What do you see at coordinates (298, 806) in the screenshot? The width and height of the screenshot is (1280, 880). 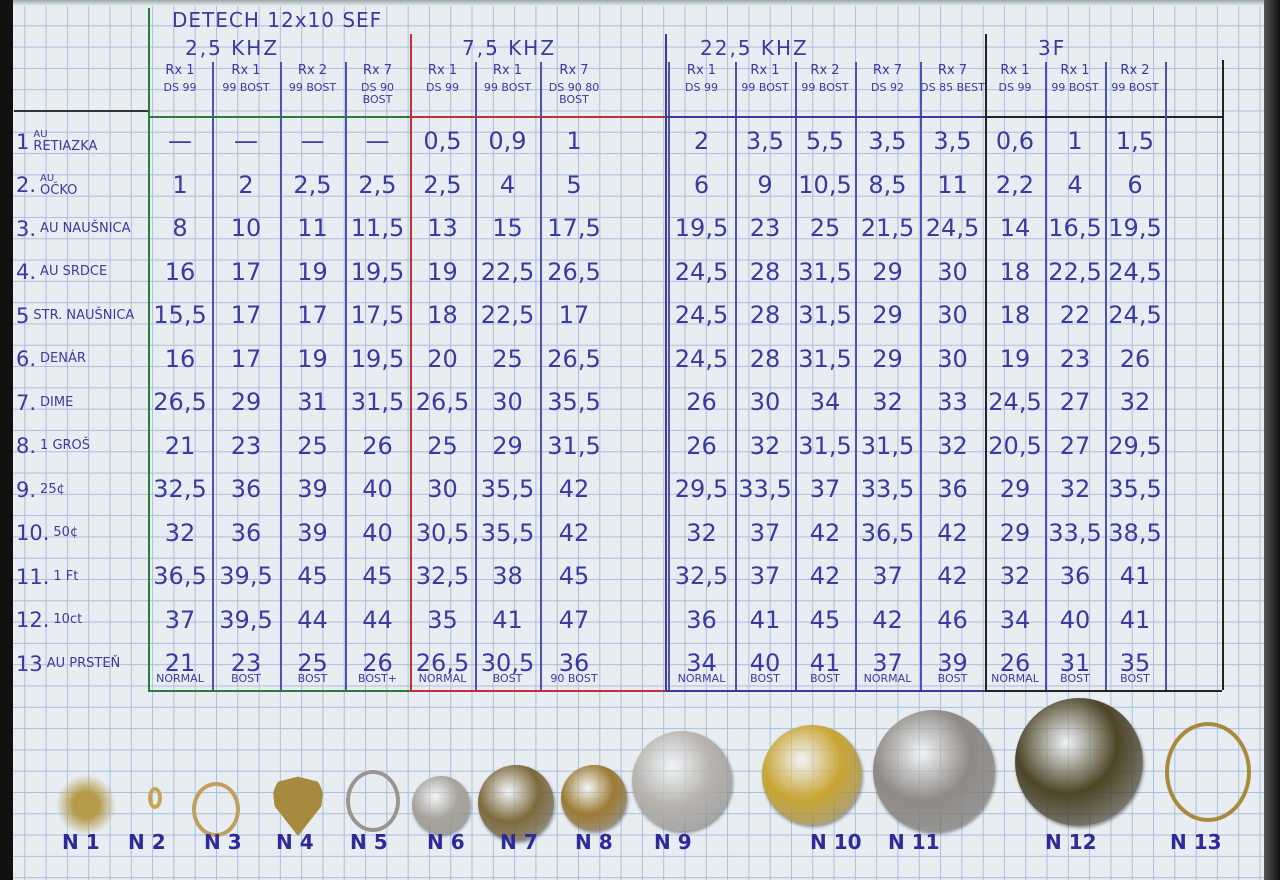 I see `test-object-heart` at bounding box center [298, 806].